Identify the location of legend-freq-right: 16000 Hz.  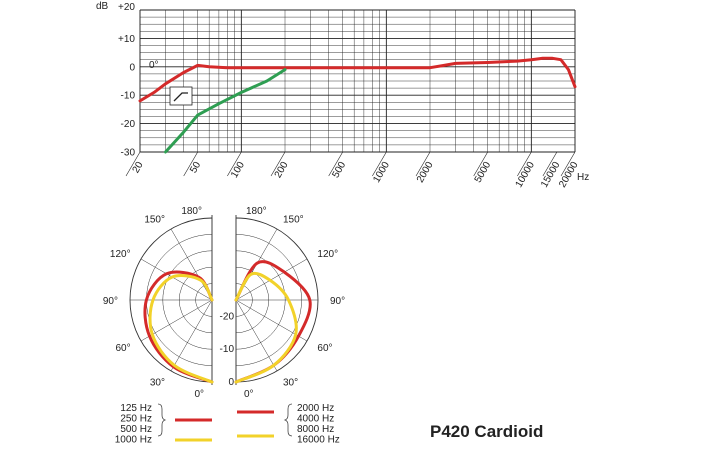
(318, 440).